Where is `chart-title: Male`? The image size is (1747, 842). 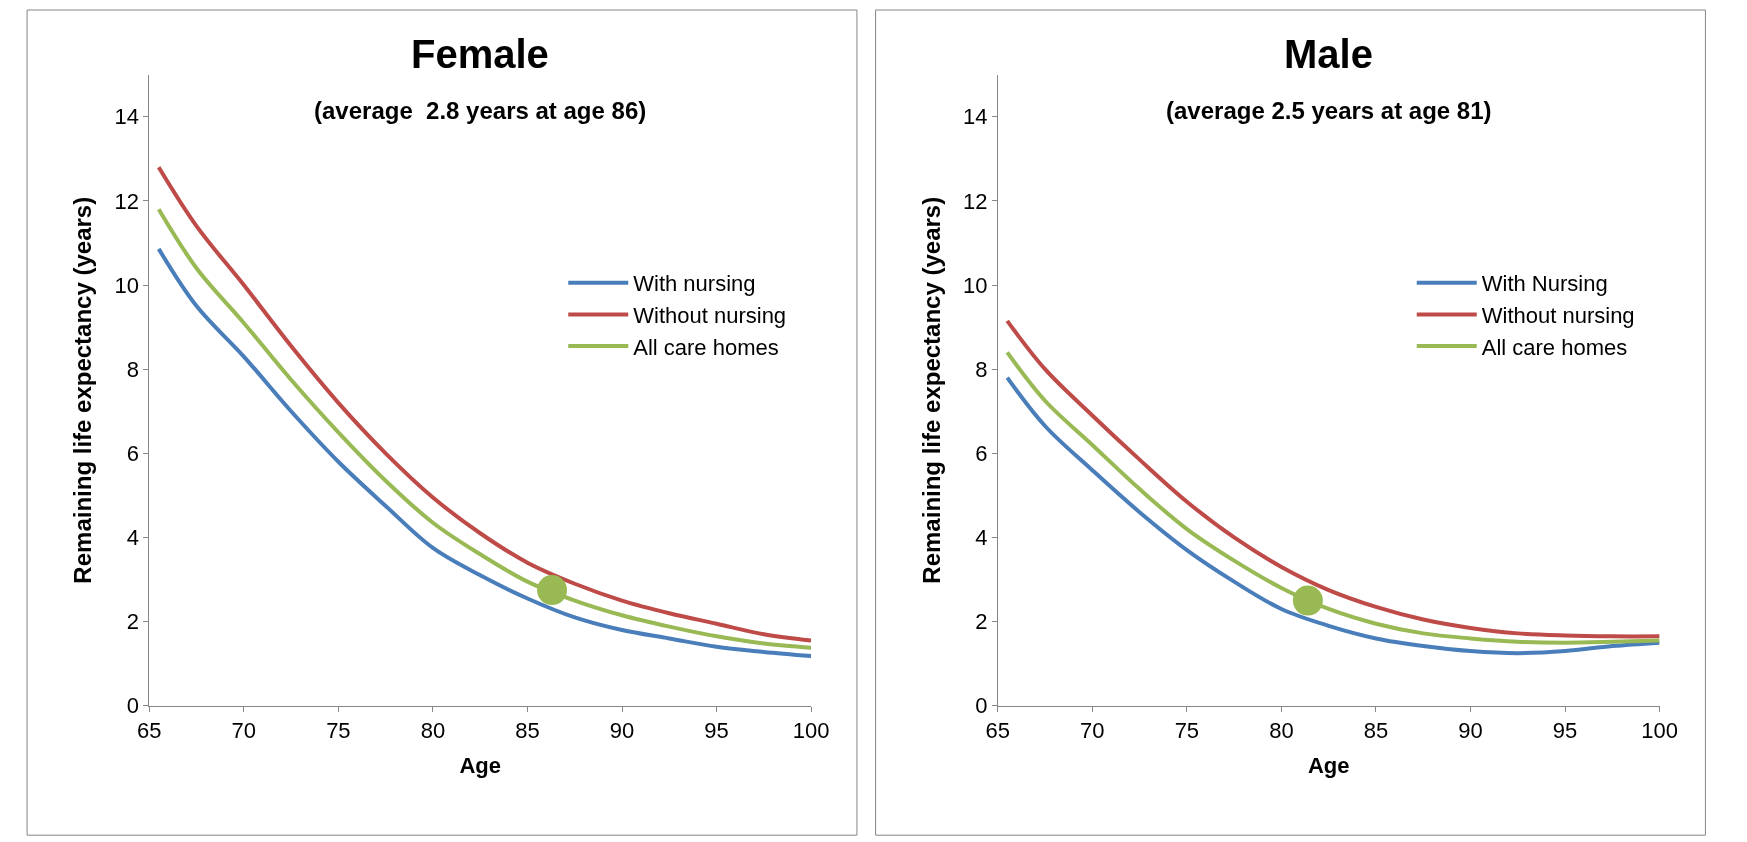 chart-title: Male is located at coordinates (1328, 54).